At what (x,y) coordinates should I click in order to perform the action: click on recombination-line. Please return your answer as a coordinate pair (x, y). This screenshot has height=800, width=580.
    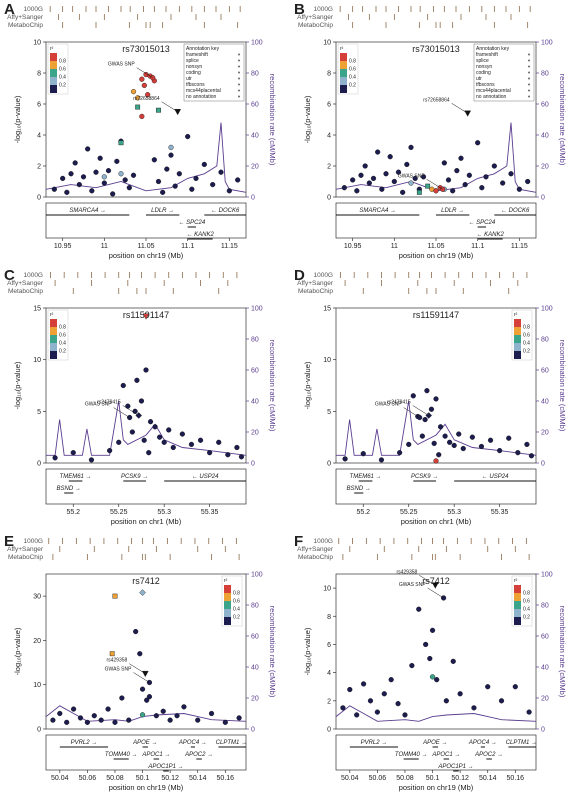
    Looking at the image, I should click on (436, 713).